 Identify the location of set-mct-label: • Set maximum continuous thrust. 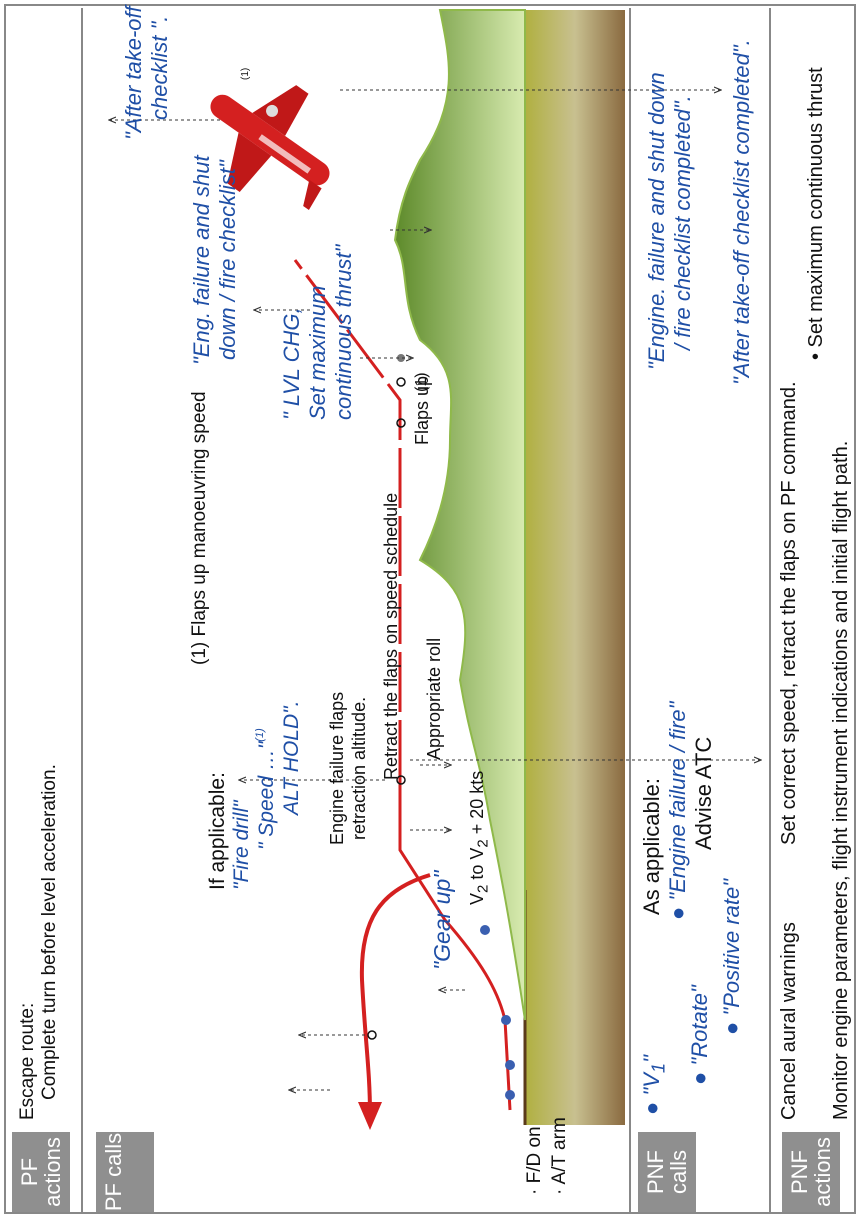
(816, 213).